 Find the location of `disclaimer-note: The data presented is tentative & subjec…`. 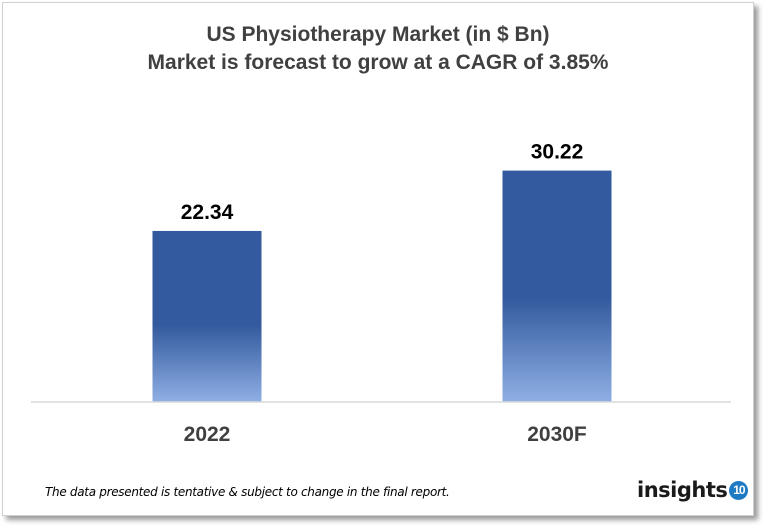

disclaimer-note: The data presented is tentative & subjec… is located at coordinates (247, 492).